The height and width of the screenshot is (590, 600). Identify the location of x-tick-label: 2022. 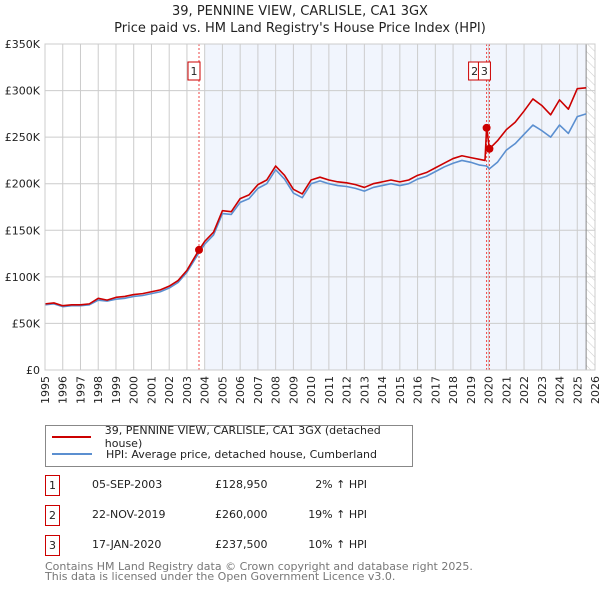
(524, 390).